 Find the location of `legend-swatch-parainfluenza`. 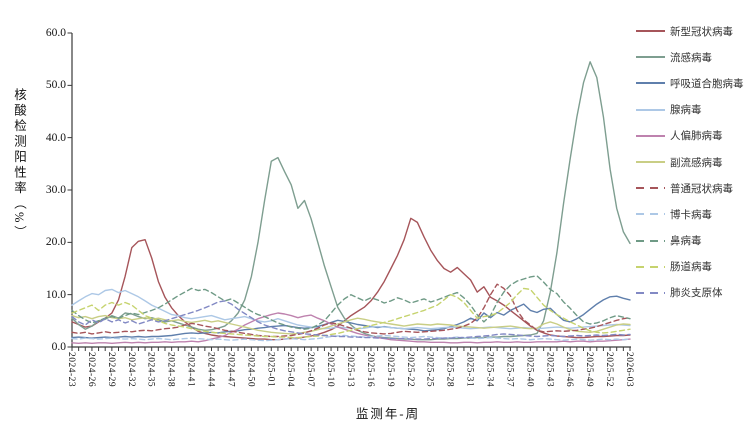

legend-swatch-parainfluenza is located at coordinates (650, 162).